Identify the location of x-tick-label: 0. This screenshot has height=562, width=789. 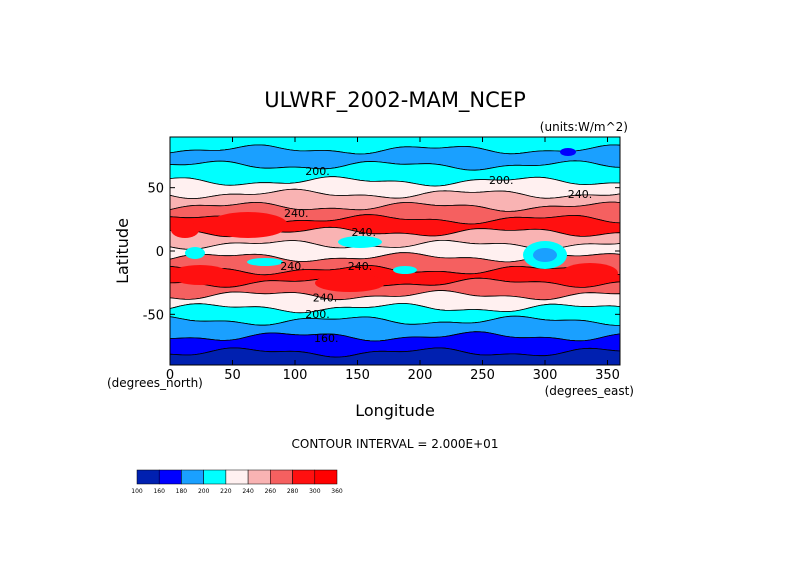
(170, 375).